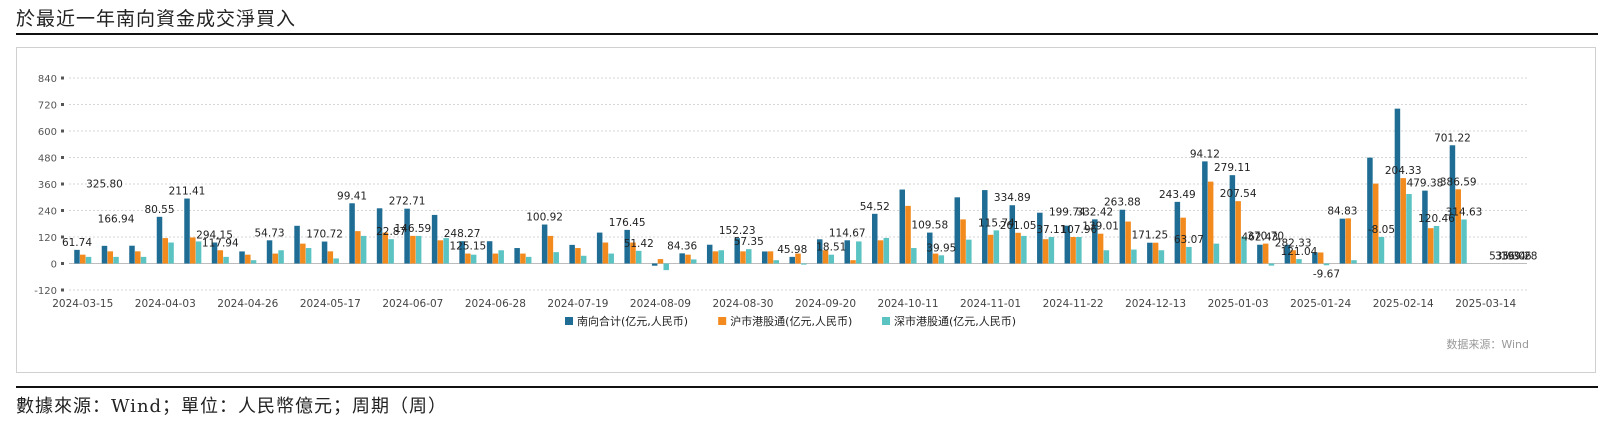  Describe the element at coordinates (996, 223) in the screenshot. I see `data-label: 115.74` at that location.